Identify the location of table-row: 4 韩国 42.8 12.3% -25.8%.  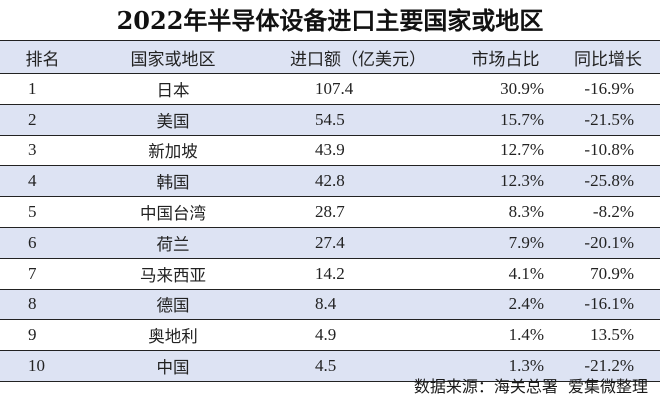
(330, 181).